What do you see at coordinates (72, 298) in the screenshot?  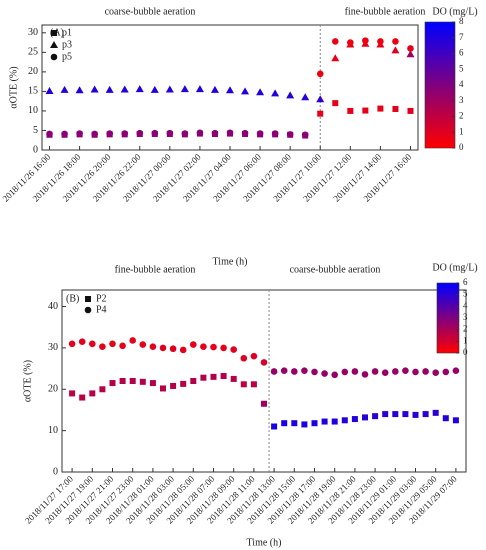 I see `annotation: (B)` at bounding box center [72, 298].